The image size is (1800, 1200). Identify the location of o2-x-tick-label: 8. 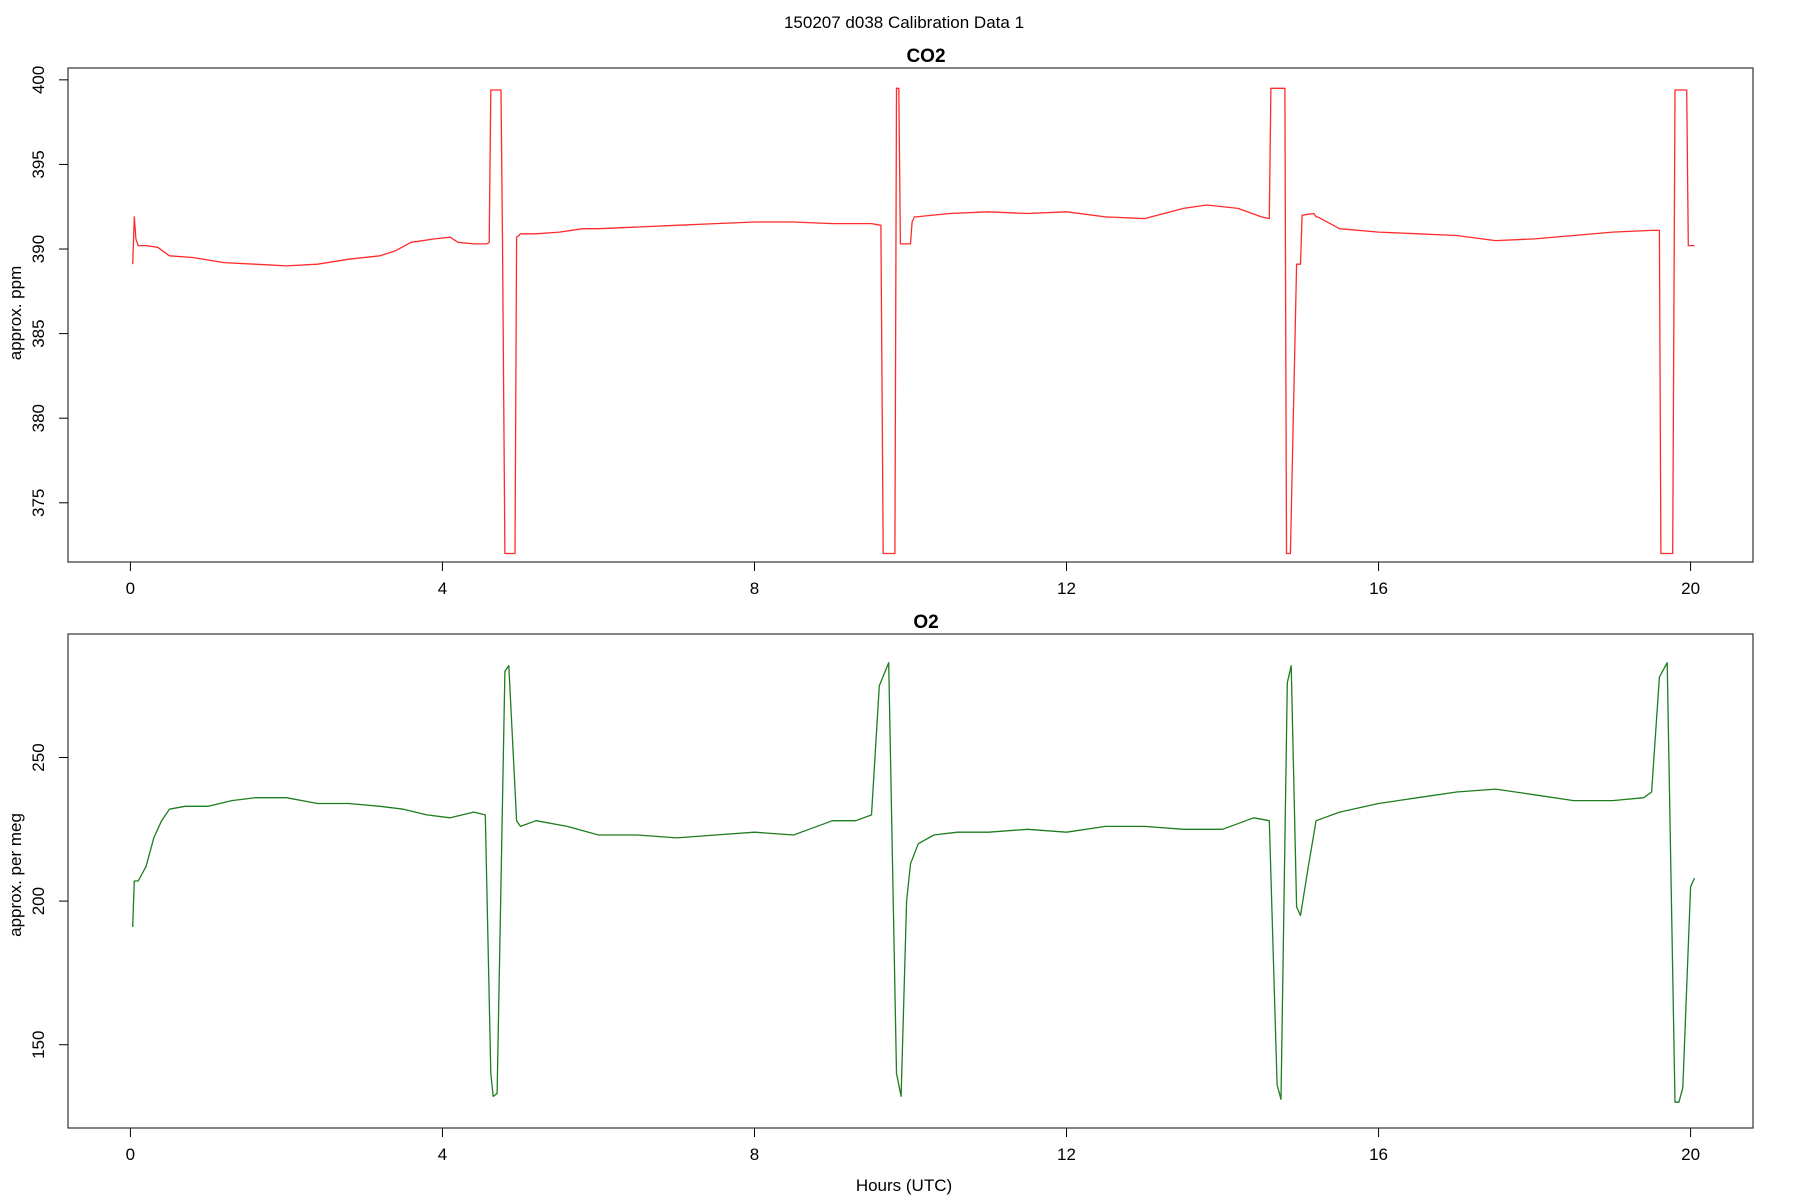
(754, 1154).